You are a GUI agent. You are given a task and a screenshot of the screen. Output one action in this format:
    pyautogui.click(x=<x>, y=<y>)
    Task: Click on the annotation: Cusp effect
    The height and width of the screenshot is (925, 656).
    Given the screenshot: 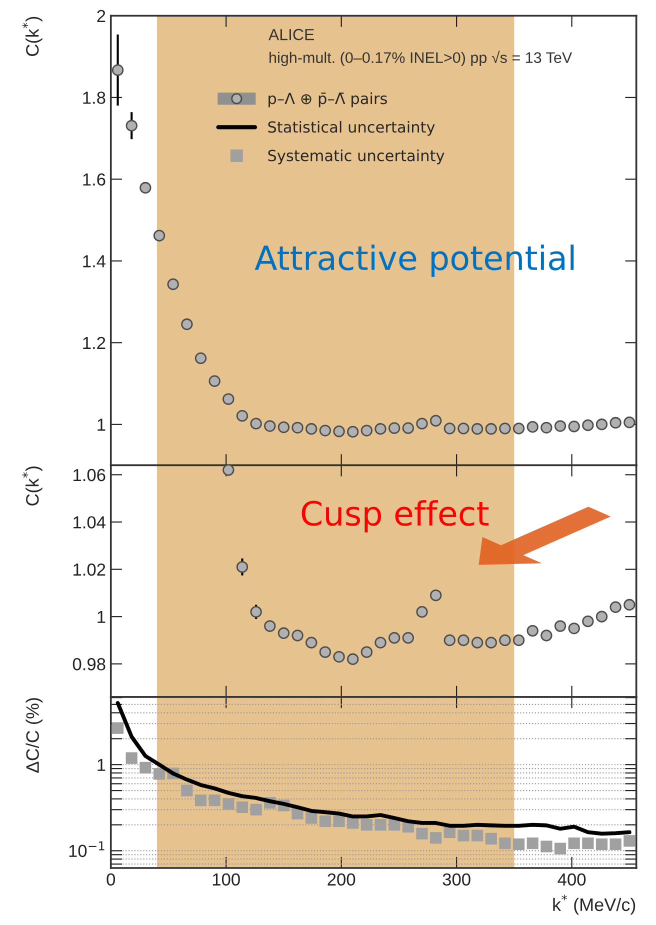 What is the action you would take?
    pyautogui.click(x=395, y=516)
    